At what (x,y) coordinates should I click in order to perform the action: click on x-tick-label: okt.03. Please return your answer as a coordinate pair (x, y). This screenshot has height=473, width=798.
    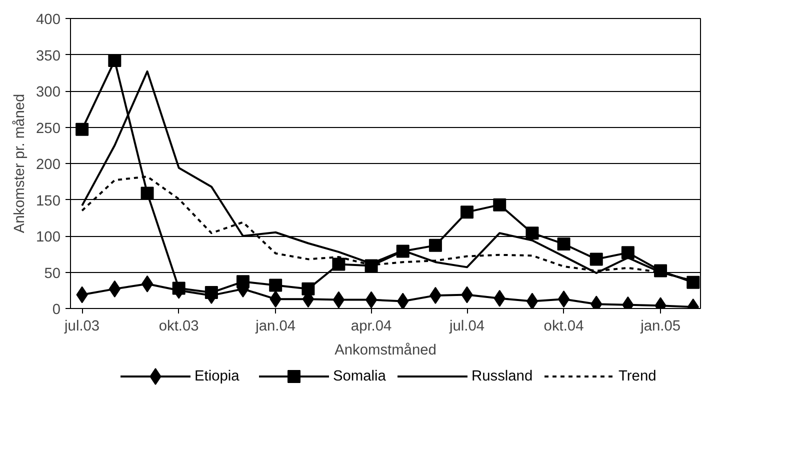
    Looking at the image, I should click on (178, 326).